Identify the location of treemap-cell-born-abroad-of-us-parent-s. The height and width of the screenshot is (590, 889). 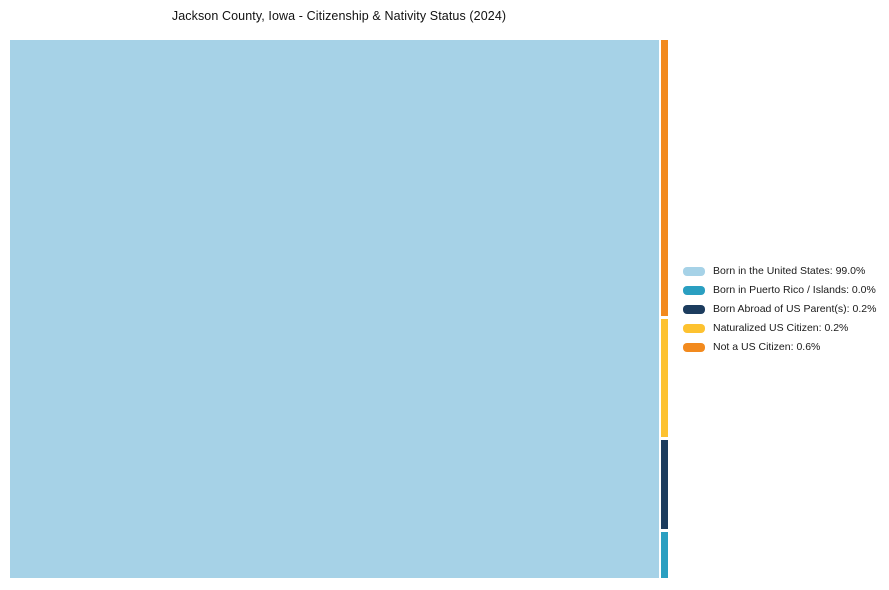
(664, 484).